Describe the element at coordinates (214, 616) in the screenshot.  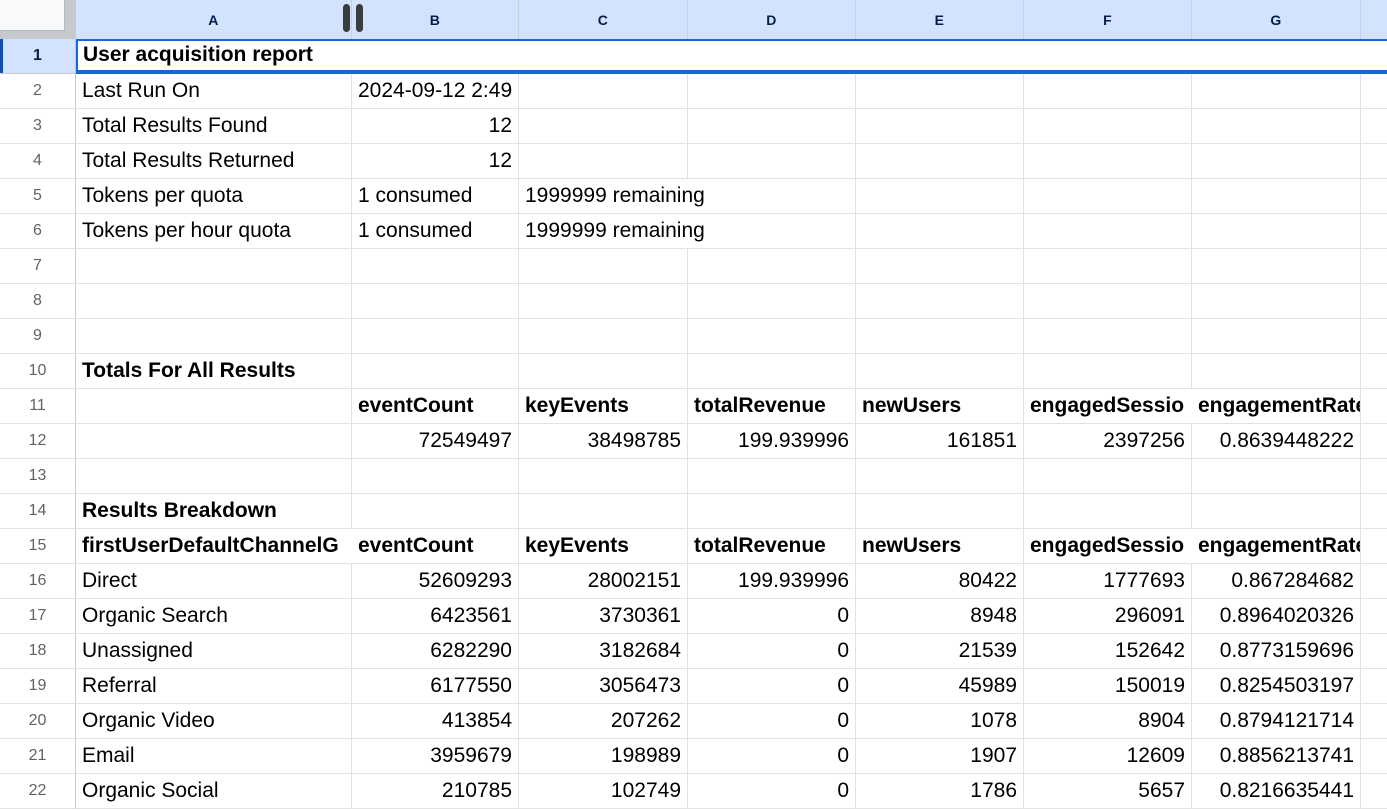
I see `cell-a17: Organic Search` at that location.